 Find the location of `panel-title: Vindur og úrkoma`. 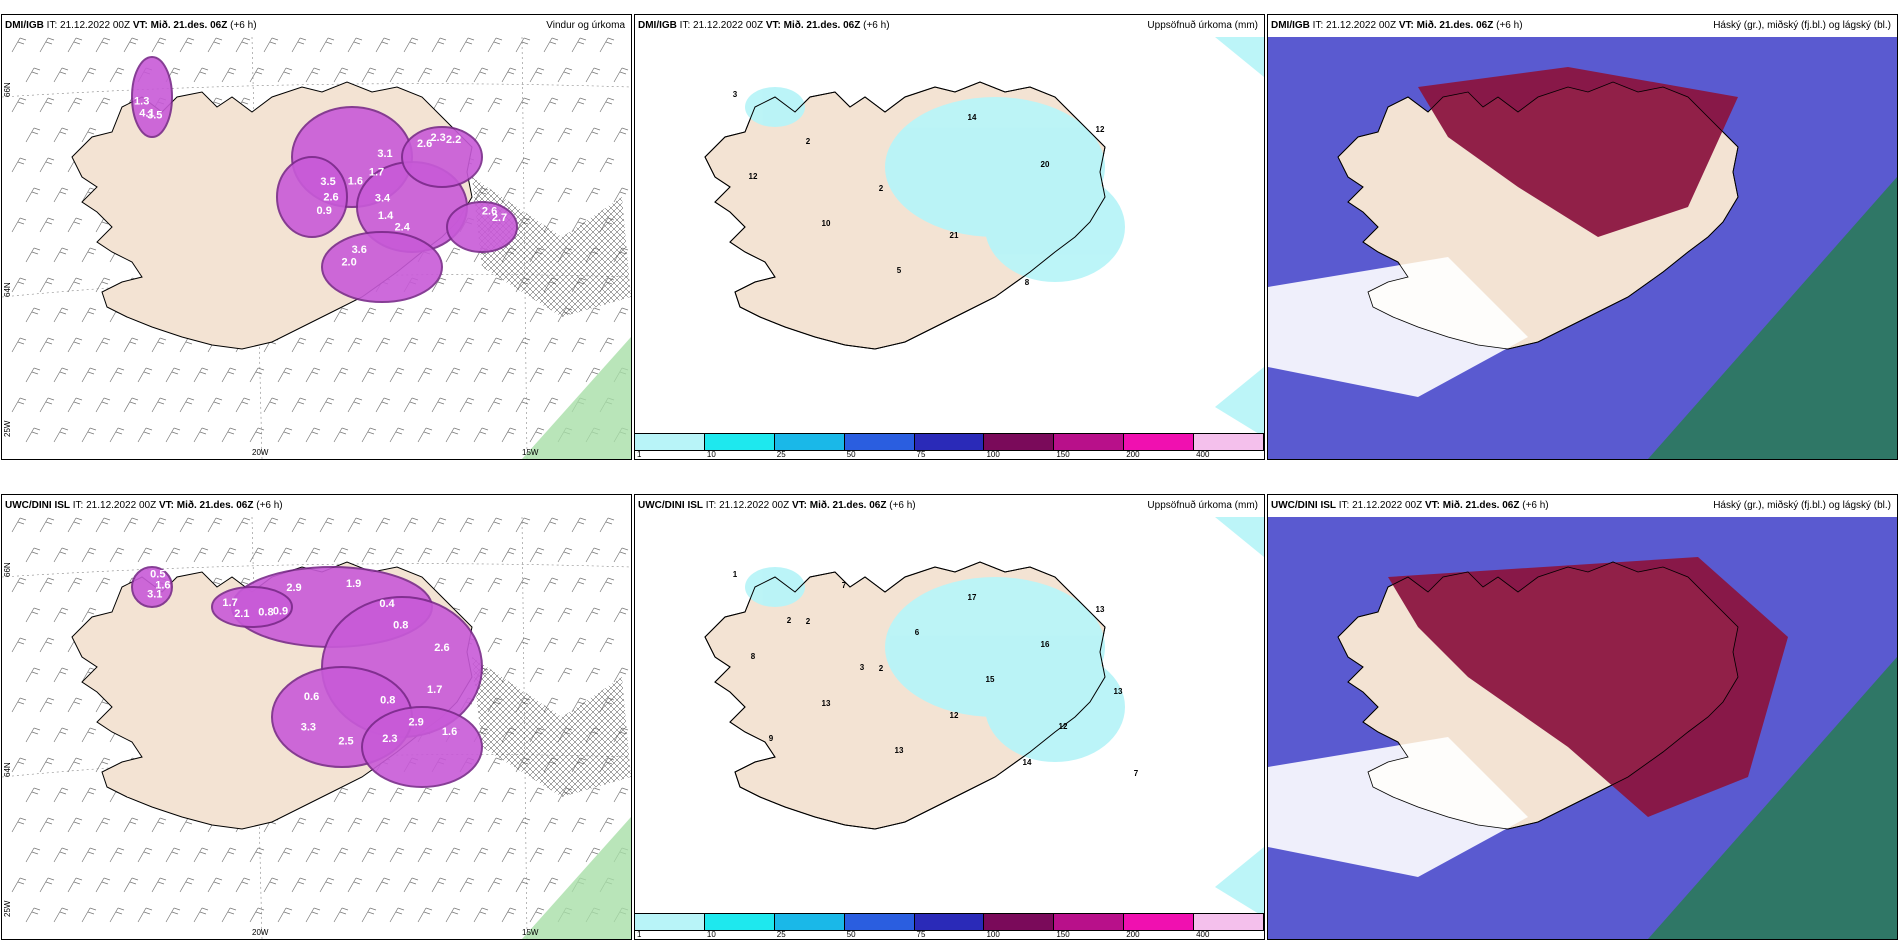

panel-title: Vindur og úrkoma is located at coordinates (585, 25).